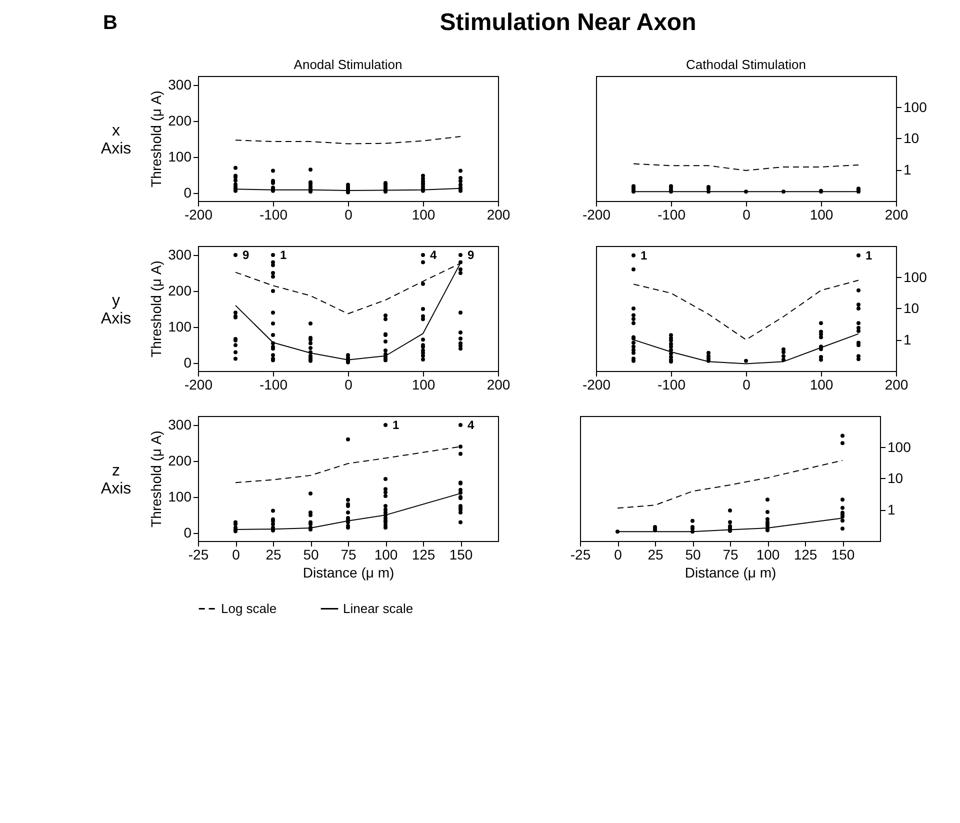  Describe the element at coordinates (110, 23) in the screenshot. I see `text: B` at that location.